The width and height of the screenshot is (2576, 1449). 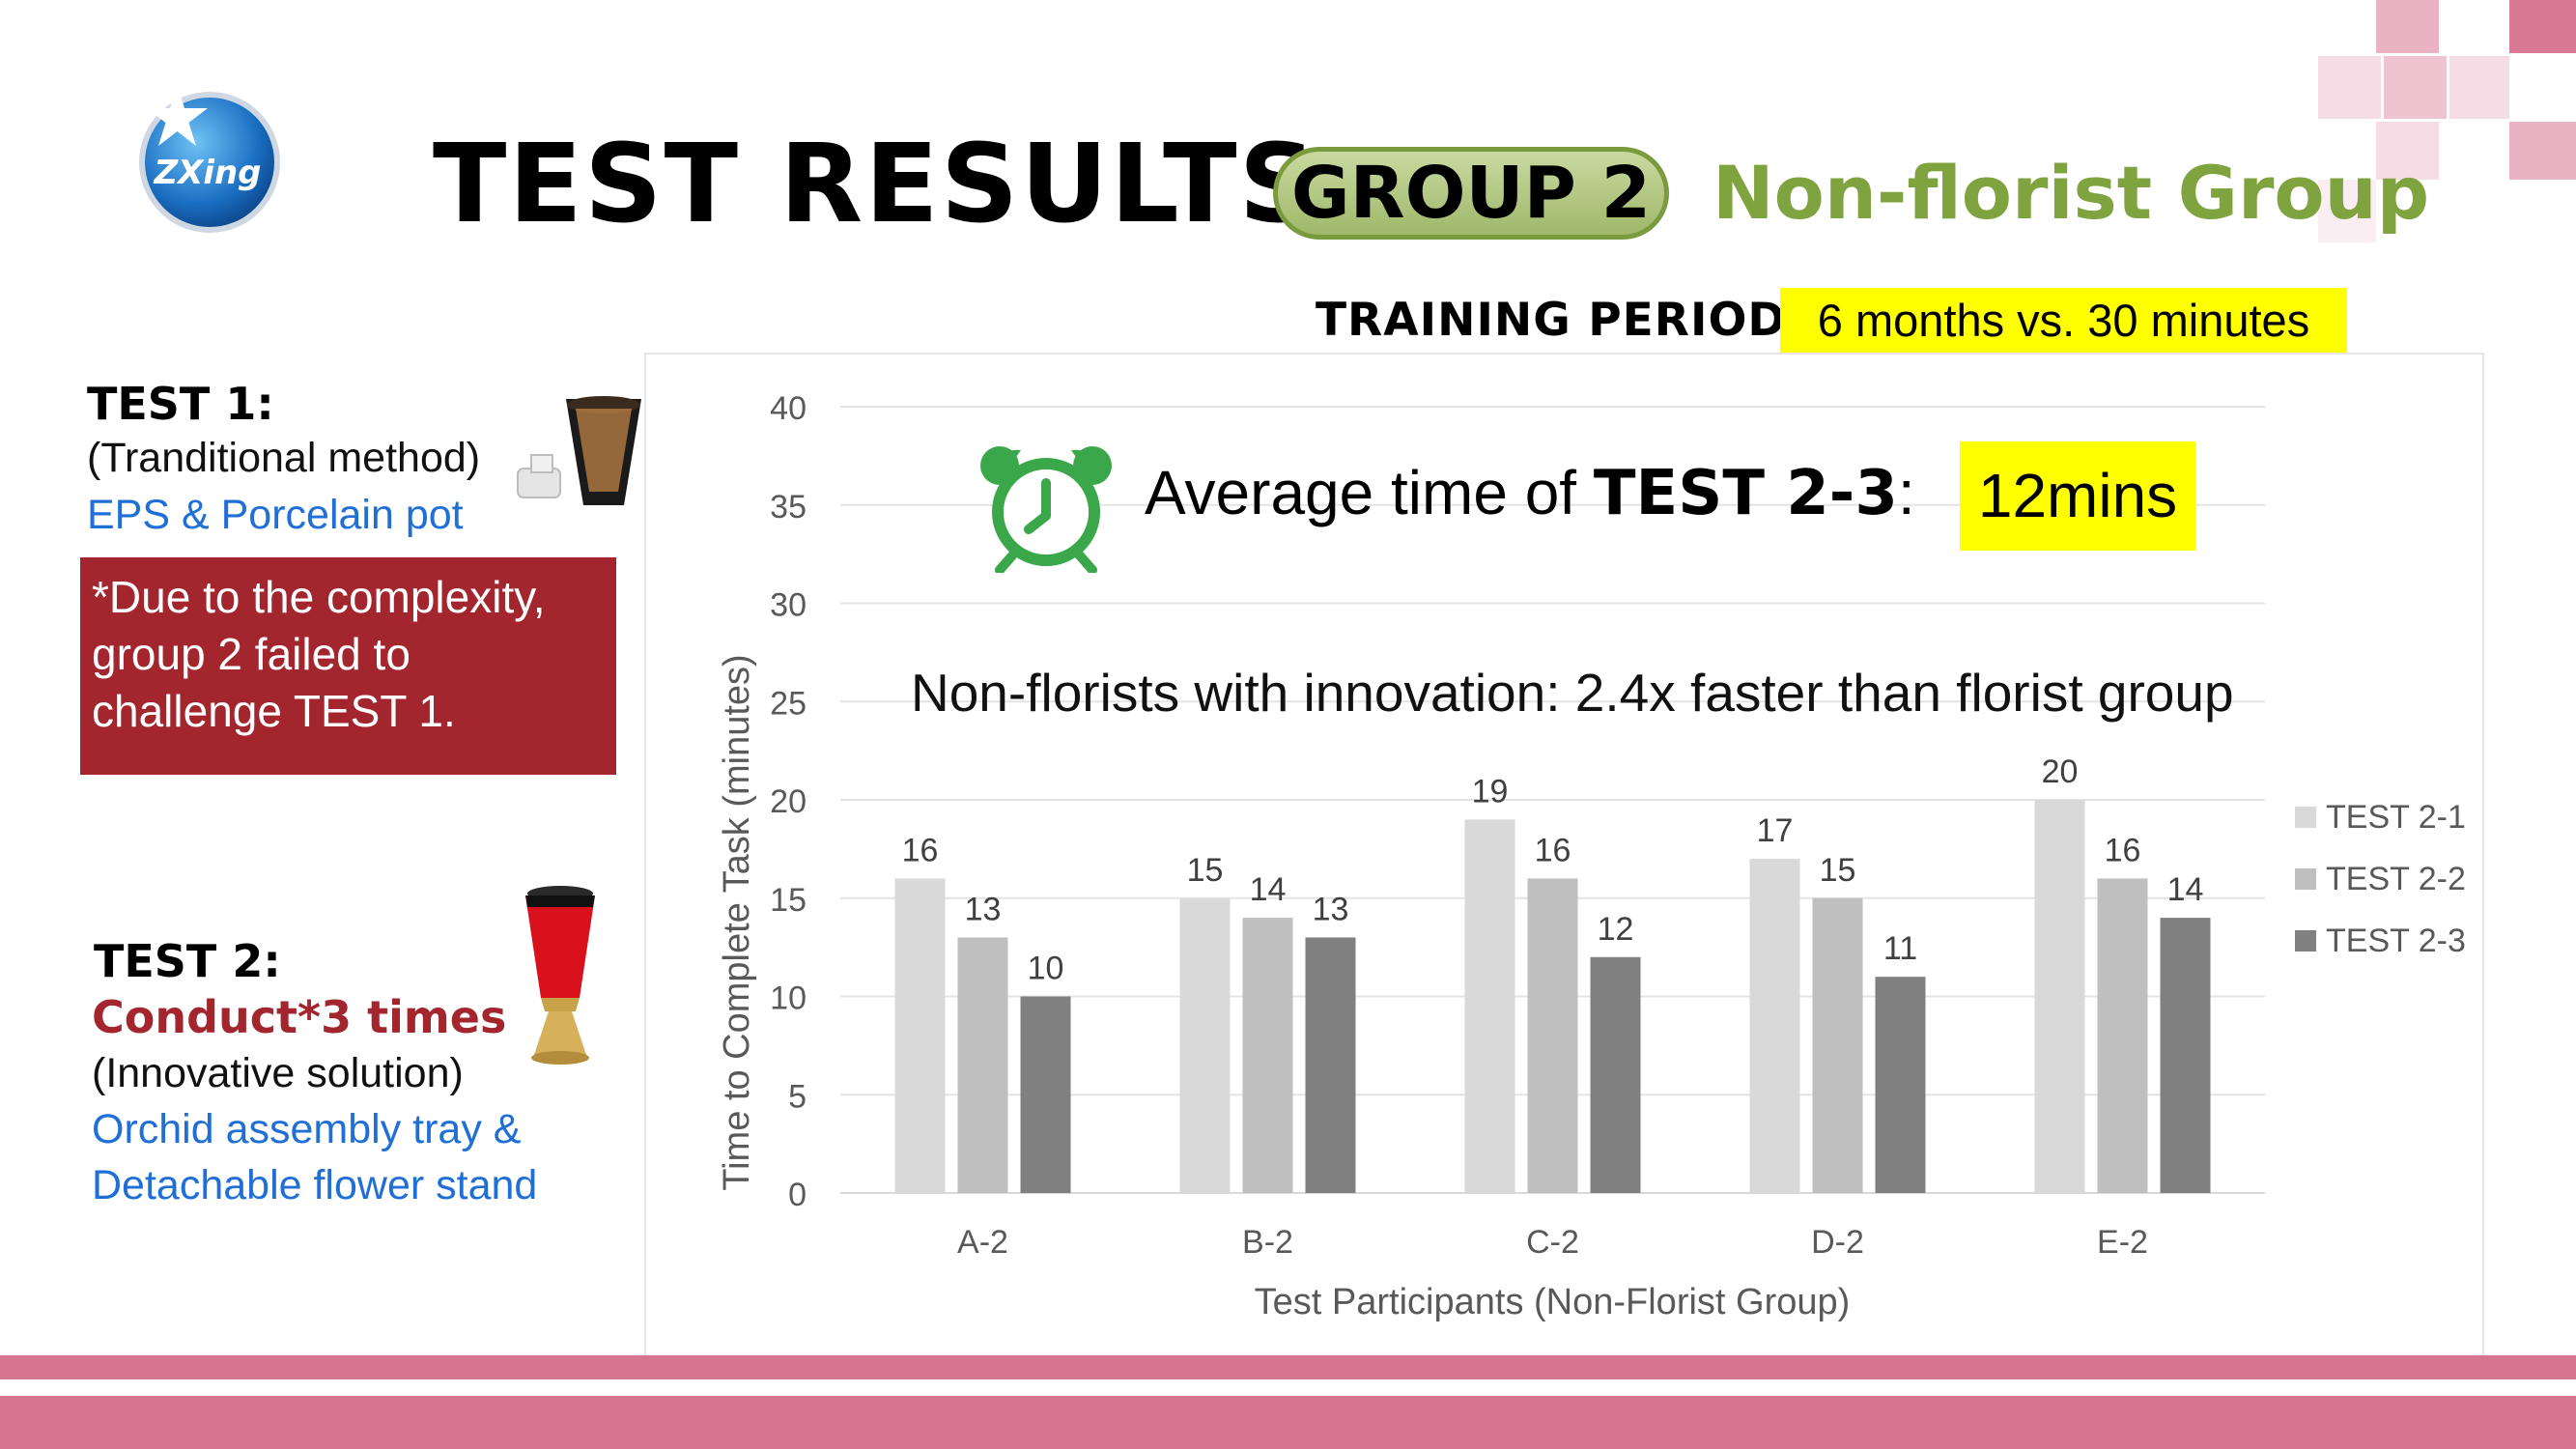 I want to click on test2-description-line2: Detachable flower stand, so click(x=315, y=1185).